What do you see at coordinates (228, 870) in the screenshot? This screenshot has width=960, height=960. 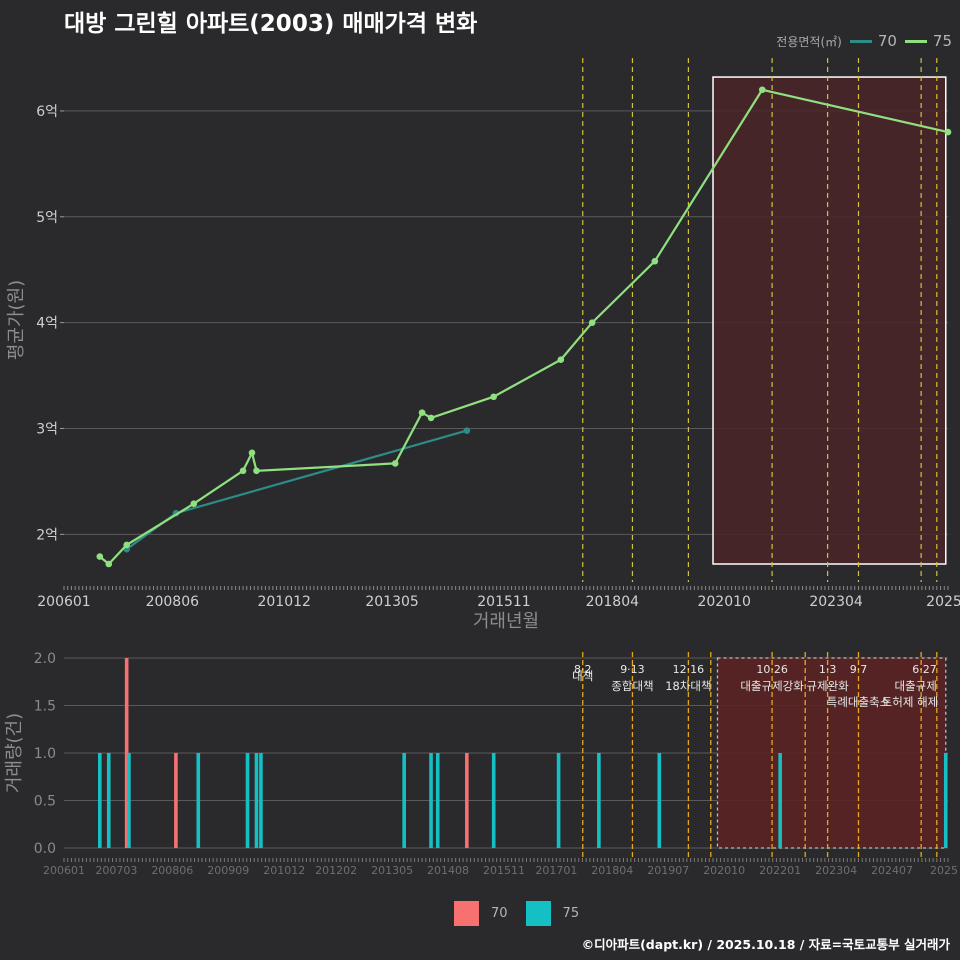 I see `x-tick-label: 200909` at bounding box center [228, 870].